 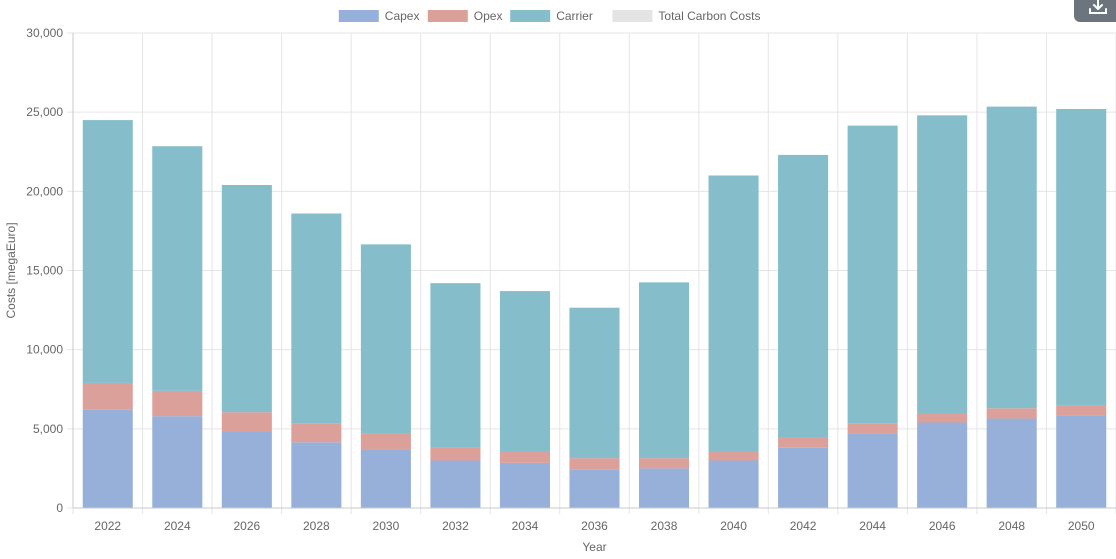 I want to click on y-tick-label: 10,000, so click(x=44, y=350).